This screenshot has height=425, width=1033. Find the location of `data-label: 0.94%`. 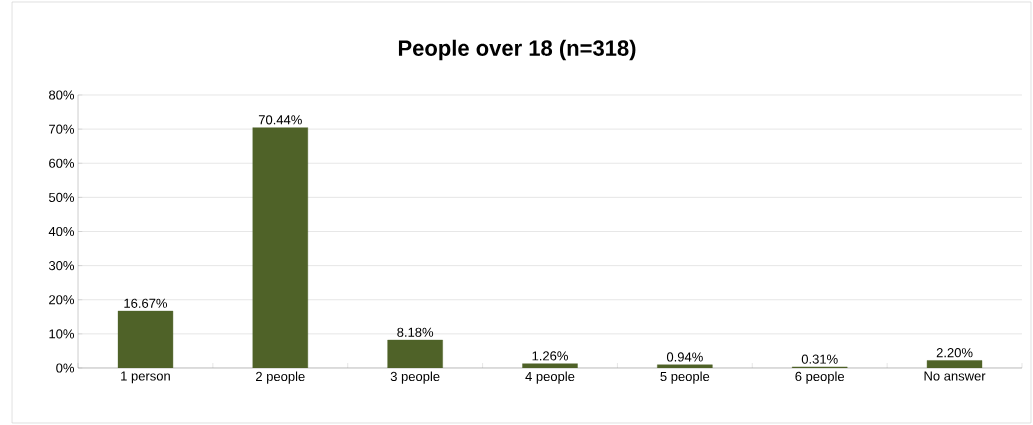

data-label: 0.94% is located at coordinates (684, 357).